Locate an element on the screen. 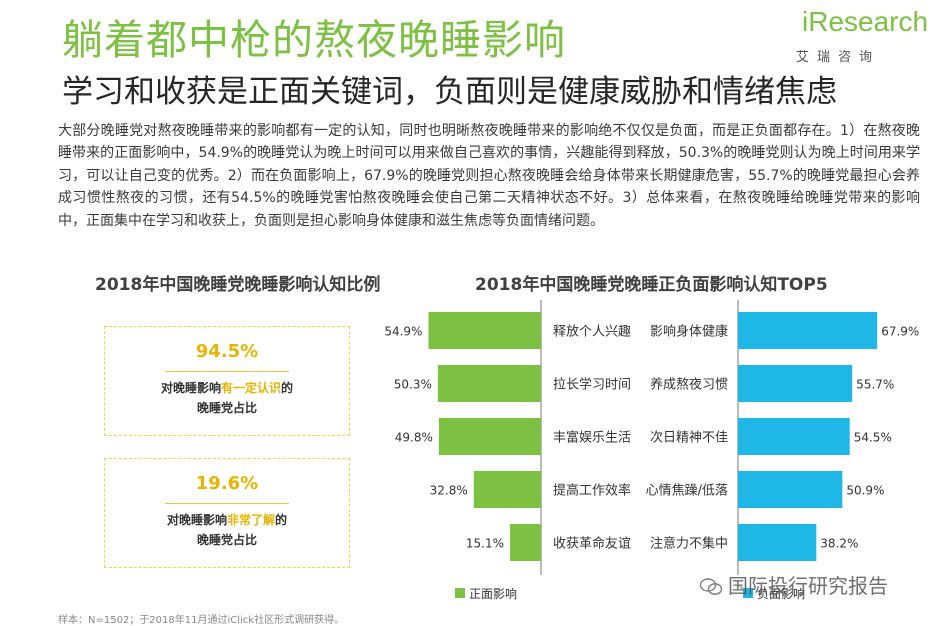  positive-value-label: 49.8% is located at coordinates (414, 438).